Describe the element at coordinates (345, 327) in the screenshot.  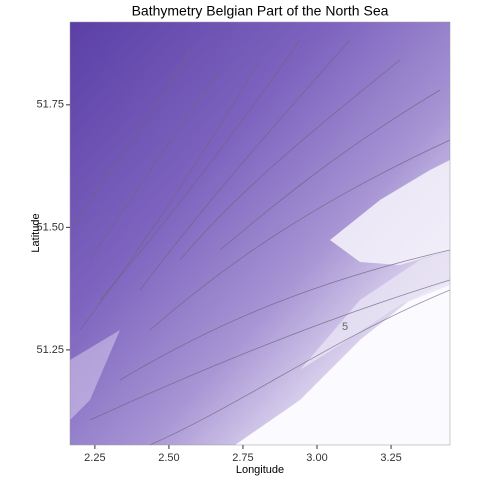
I see `contour-label: 5` at that location.